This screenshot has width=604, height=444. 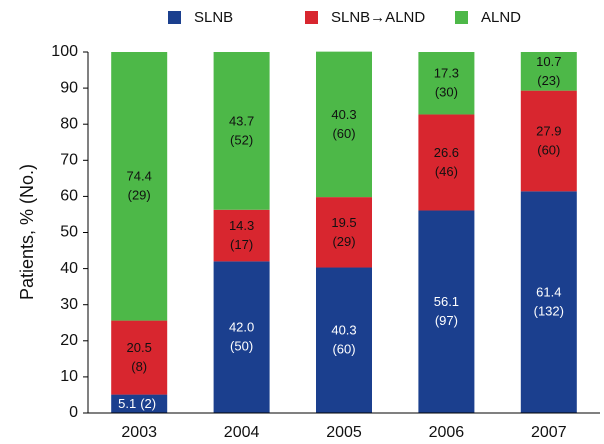 I want to click on y-tick-label: 90, so click(x=69, y=87).